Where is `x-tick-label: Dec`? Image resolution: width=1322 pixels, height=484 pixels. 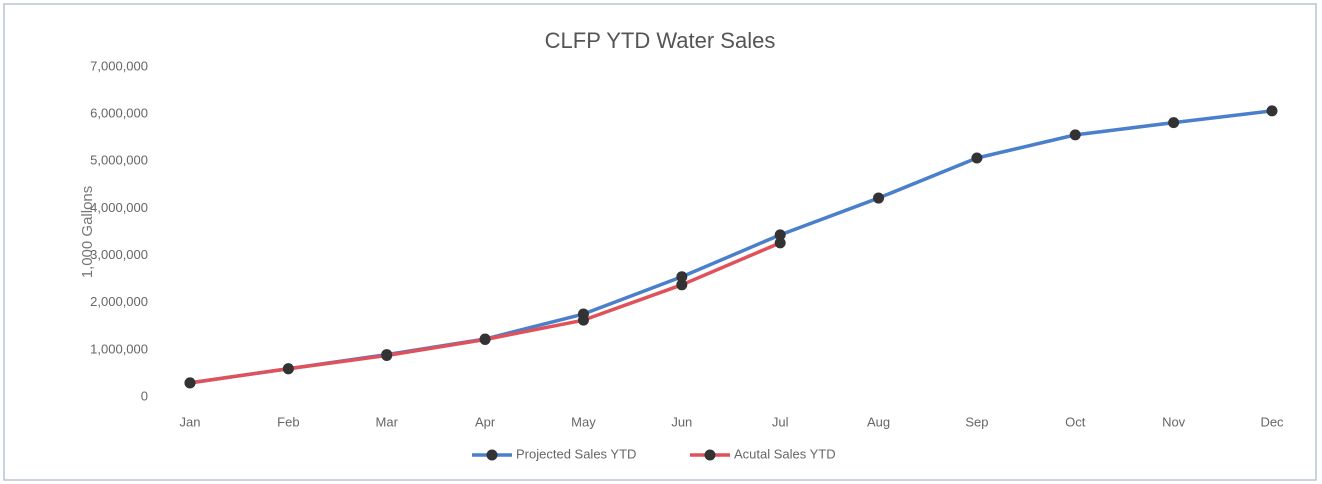
x-tick-label: Dec is located at coordinates (1272, 421).